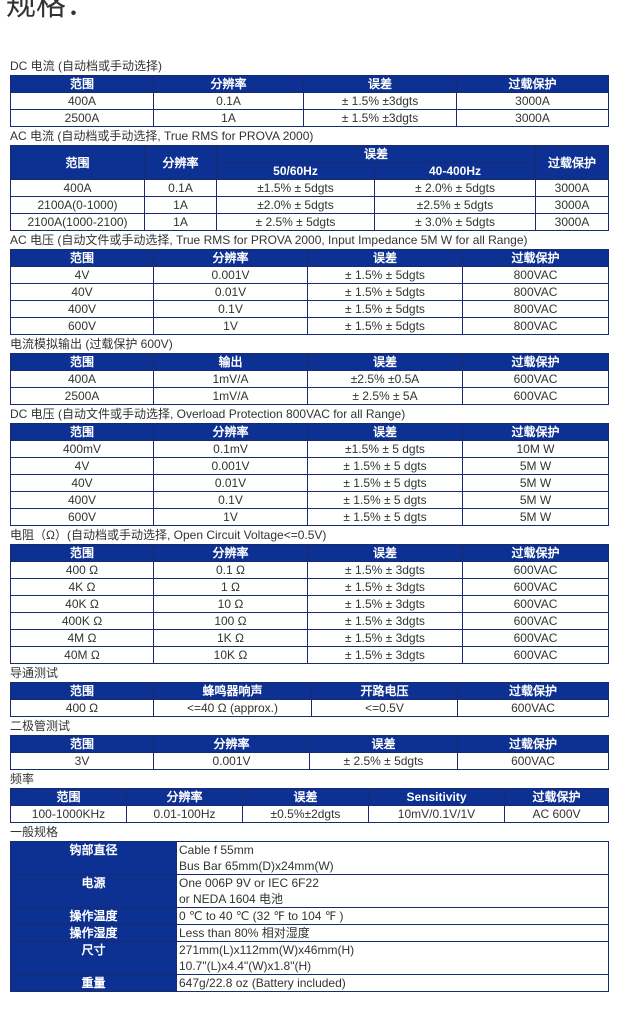 Image resolution: width=637 pixels, height=1032 pixels. Describe the element at coordinates (82, 655) in the screenshot. I see `data-cell: 40M Ω` at that location.